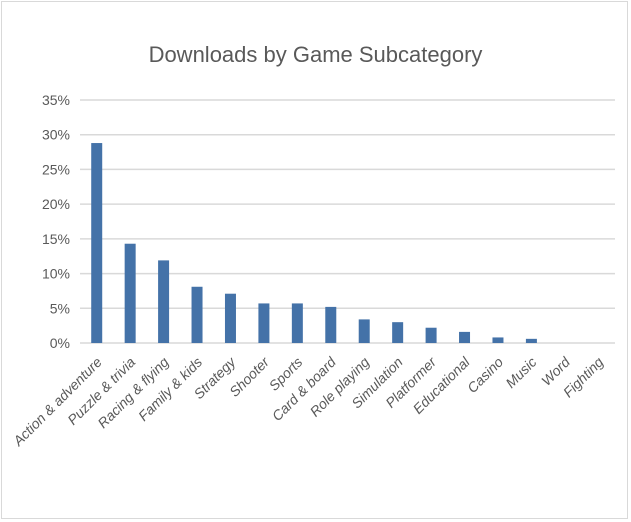  I want to click on y-tick-label: 10%, so click(56, 274).